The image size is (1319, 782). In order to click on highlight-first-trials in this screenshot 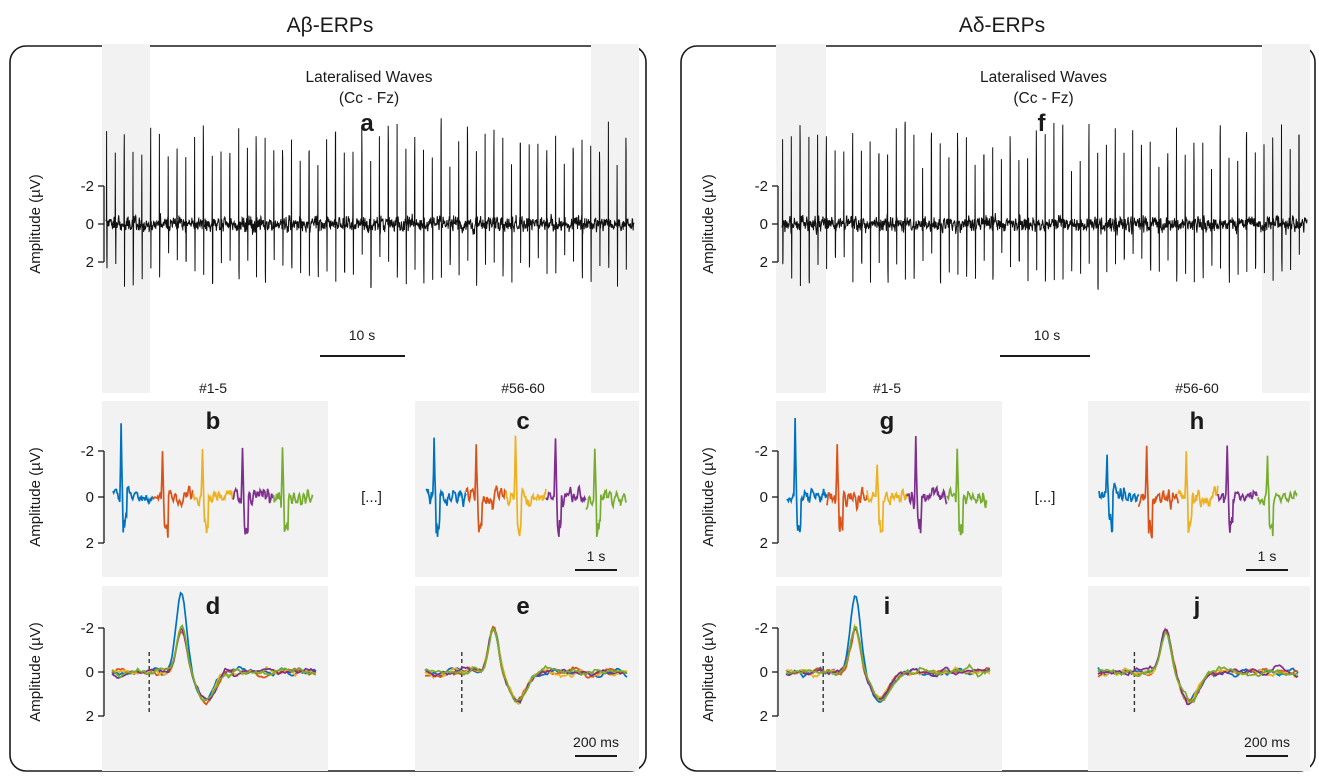, I will do `click(126, 218)`.